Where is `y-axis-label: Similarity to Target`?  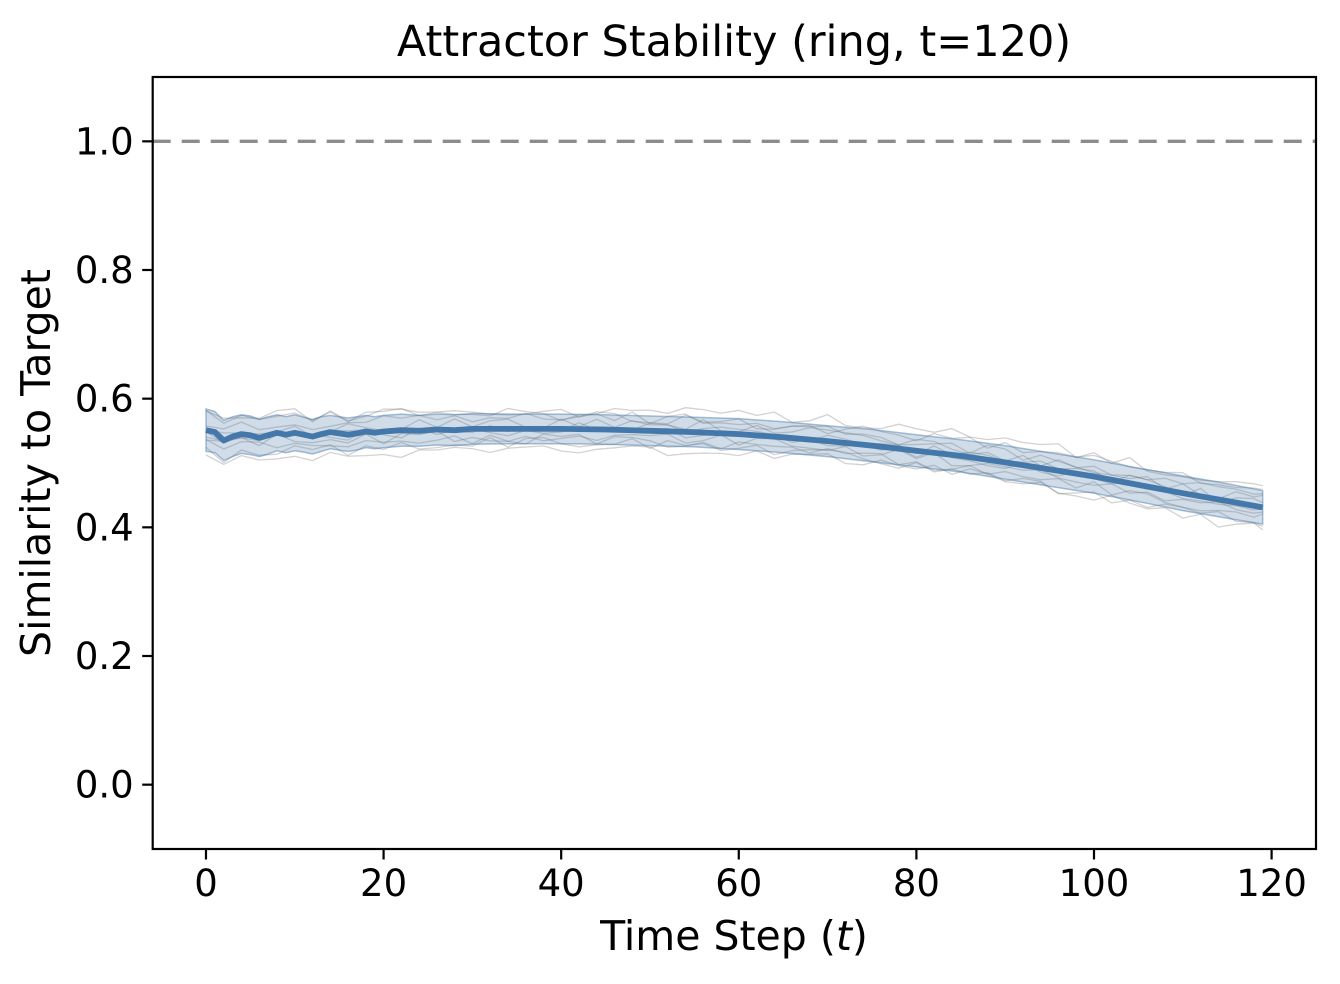
y-axis-label: Similarity to Target is located at coordinates (36, 463).